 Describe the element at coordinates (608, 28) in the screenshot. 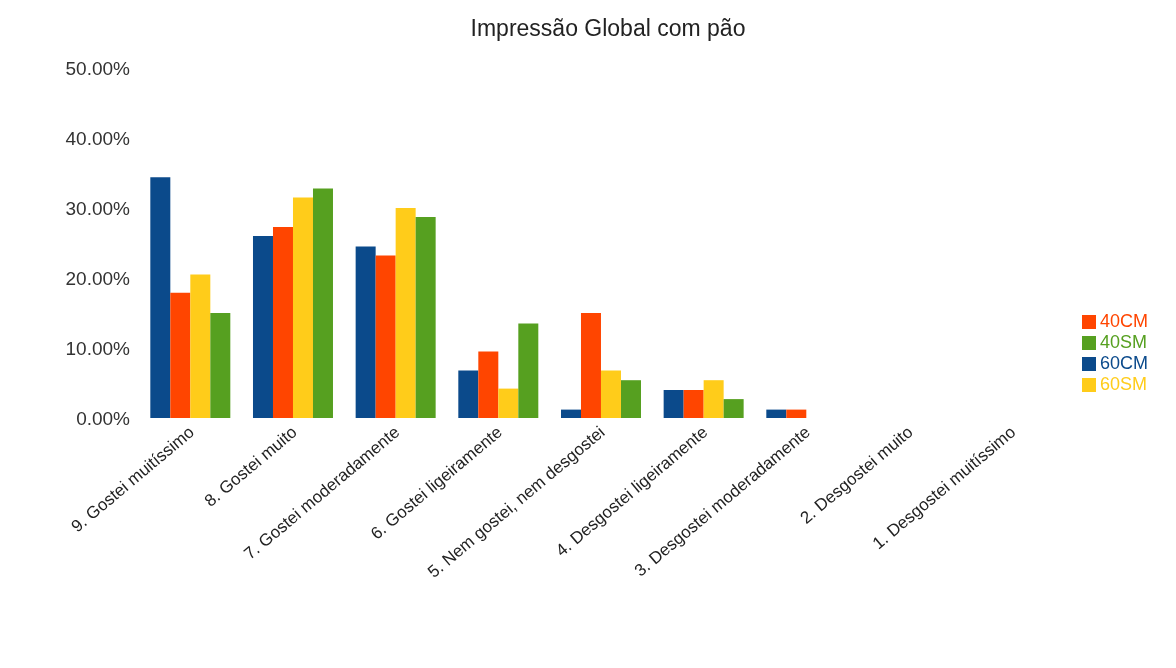

I see `chart-title: Impressão Global com pão` at that location.